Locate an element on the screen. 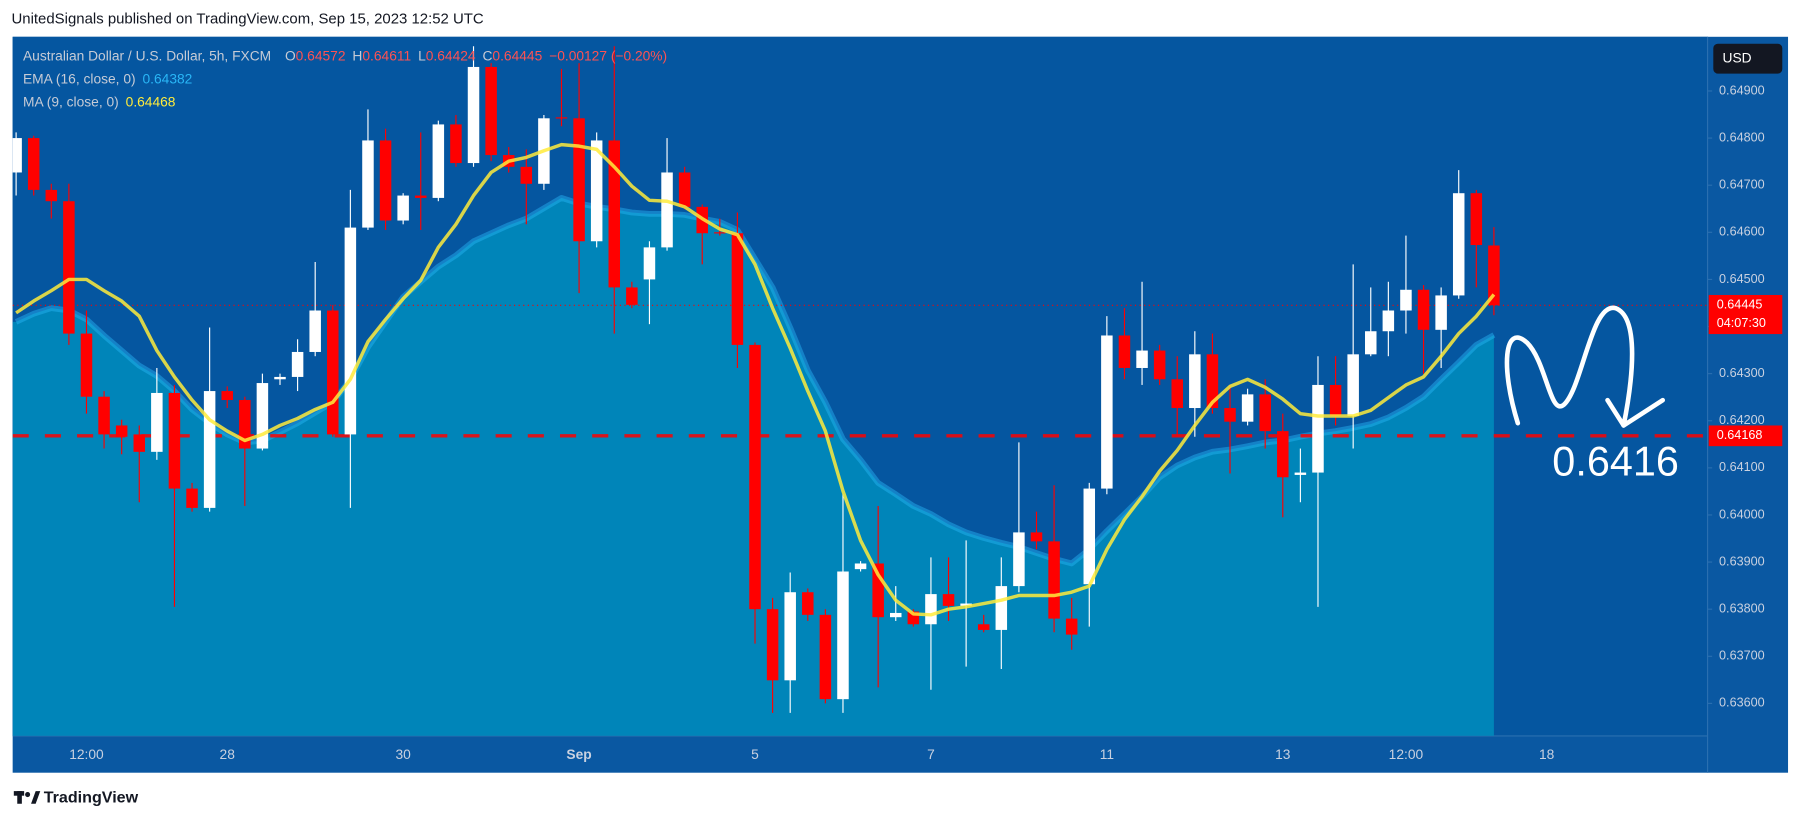  currency-label: USD is located at coordinates (1737, 57).